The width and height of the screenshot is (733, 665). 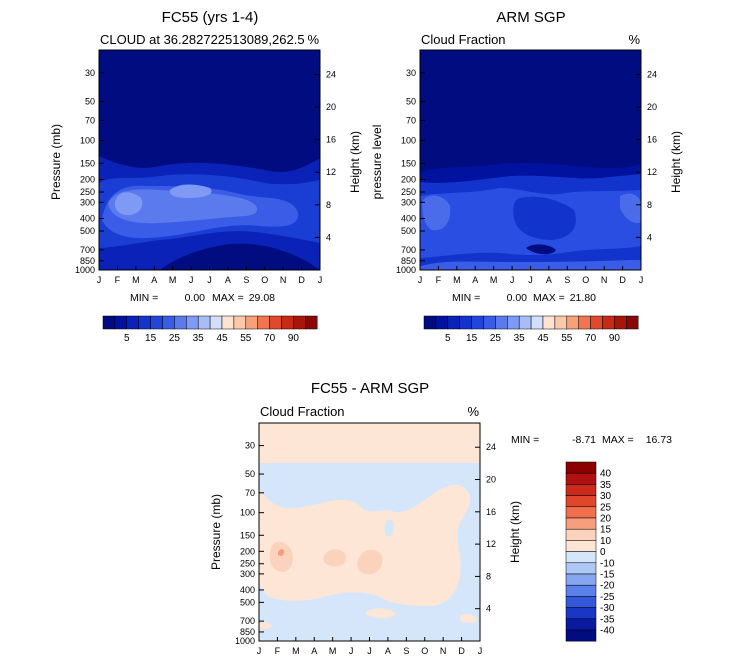 I want to click on pressure-tick-label: 850, so click(x=87, y=261).